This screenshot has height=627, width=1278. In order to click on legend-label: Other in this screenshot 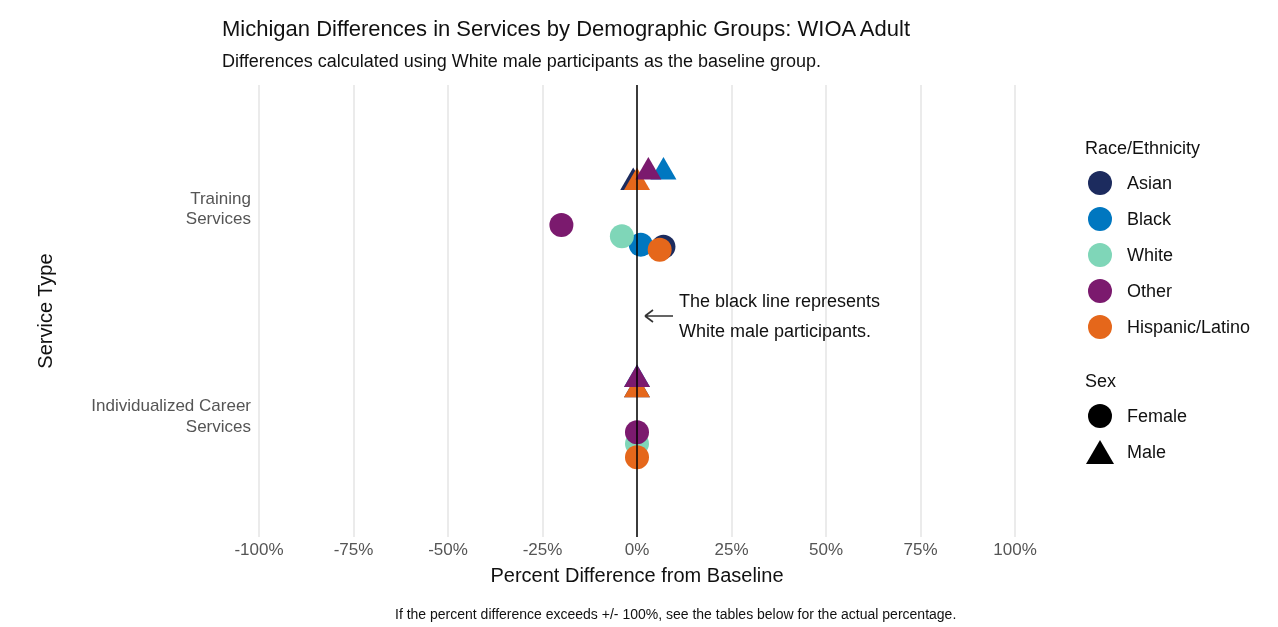, I will do `click(1150, 291)`.